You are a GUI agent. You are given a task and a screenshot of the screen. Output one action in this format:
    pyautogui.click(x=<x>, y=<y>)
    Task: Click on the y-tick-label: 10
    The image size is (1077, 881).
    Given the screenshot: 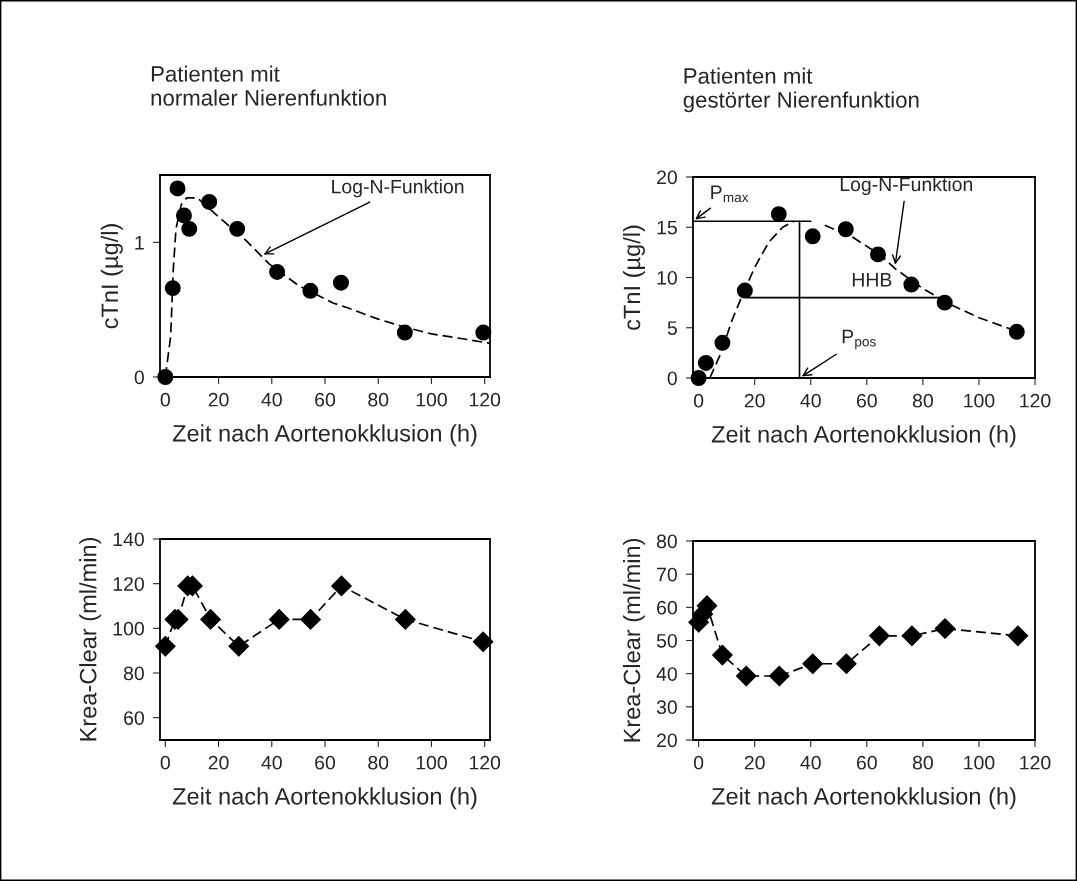 What is the action you would take?
    pyautogui.click(x=667, y=277)
    